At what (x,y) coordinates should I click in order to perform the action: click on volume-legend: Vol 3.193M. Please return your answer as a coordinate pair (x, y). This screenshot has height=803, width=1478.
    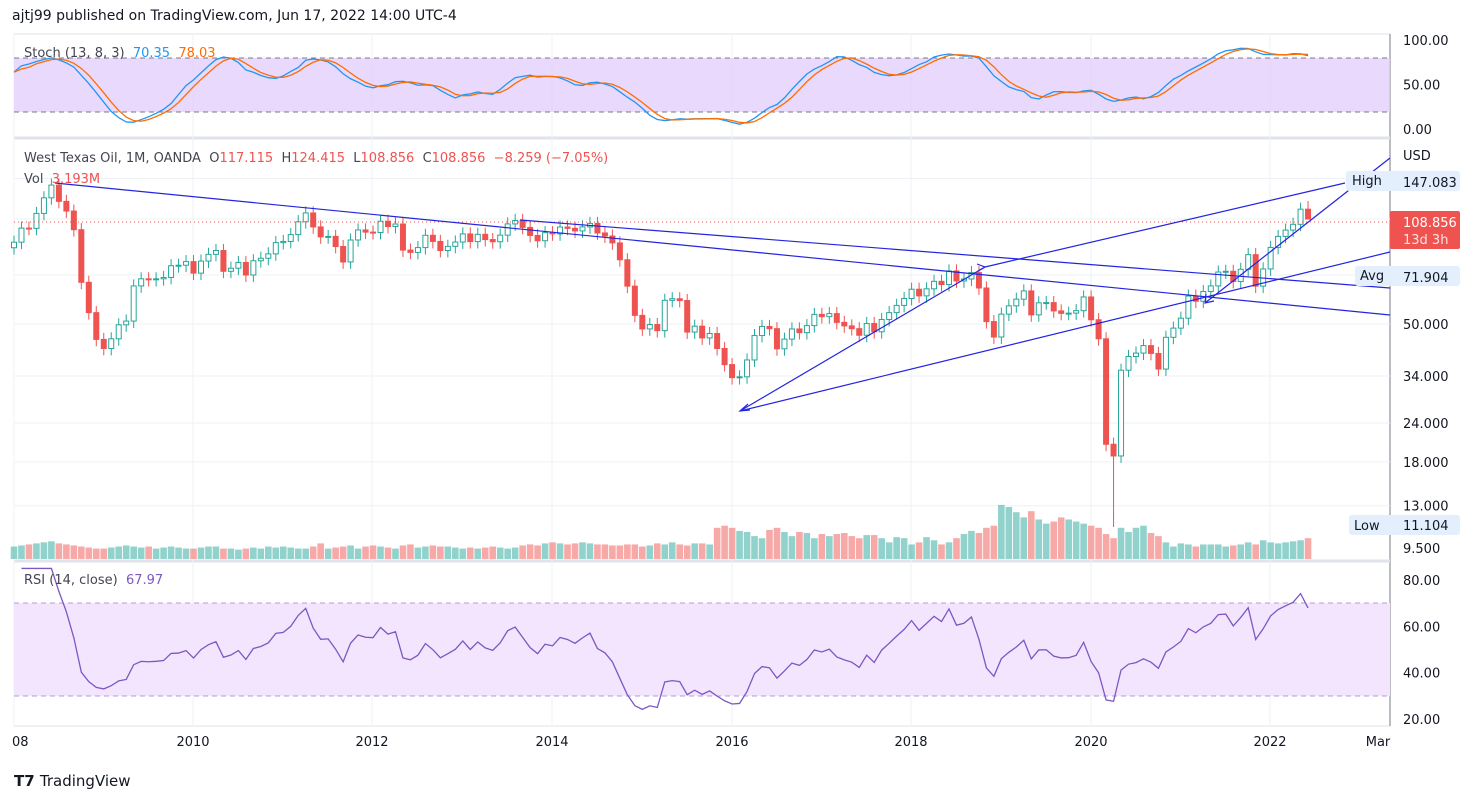
    Looking at the image, I should click on (62, 179).